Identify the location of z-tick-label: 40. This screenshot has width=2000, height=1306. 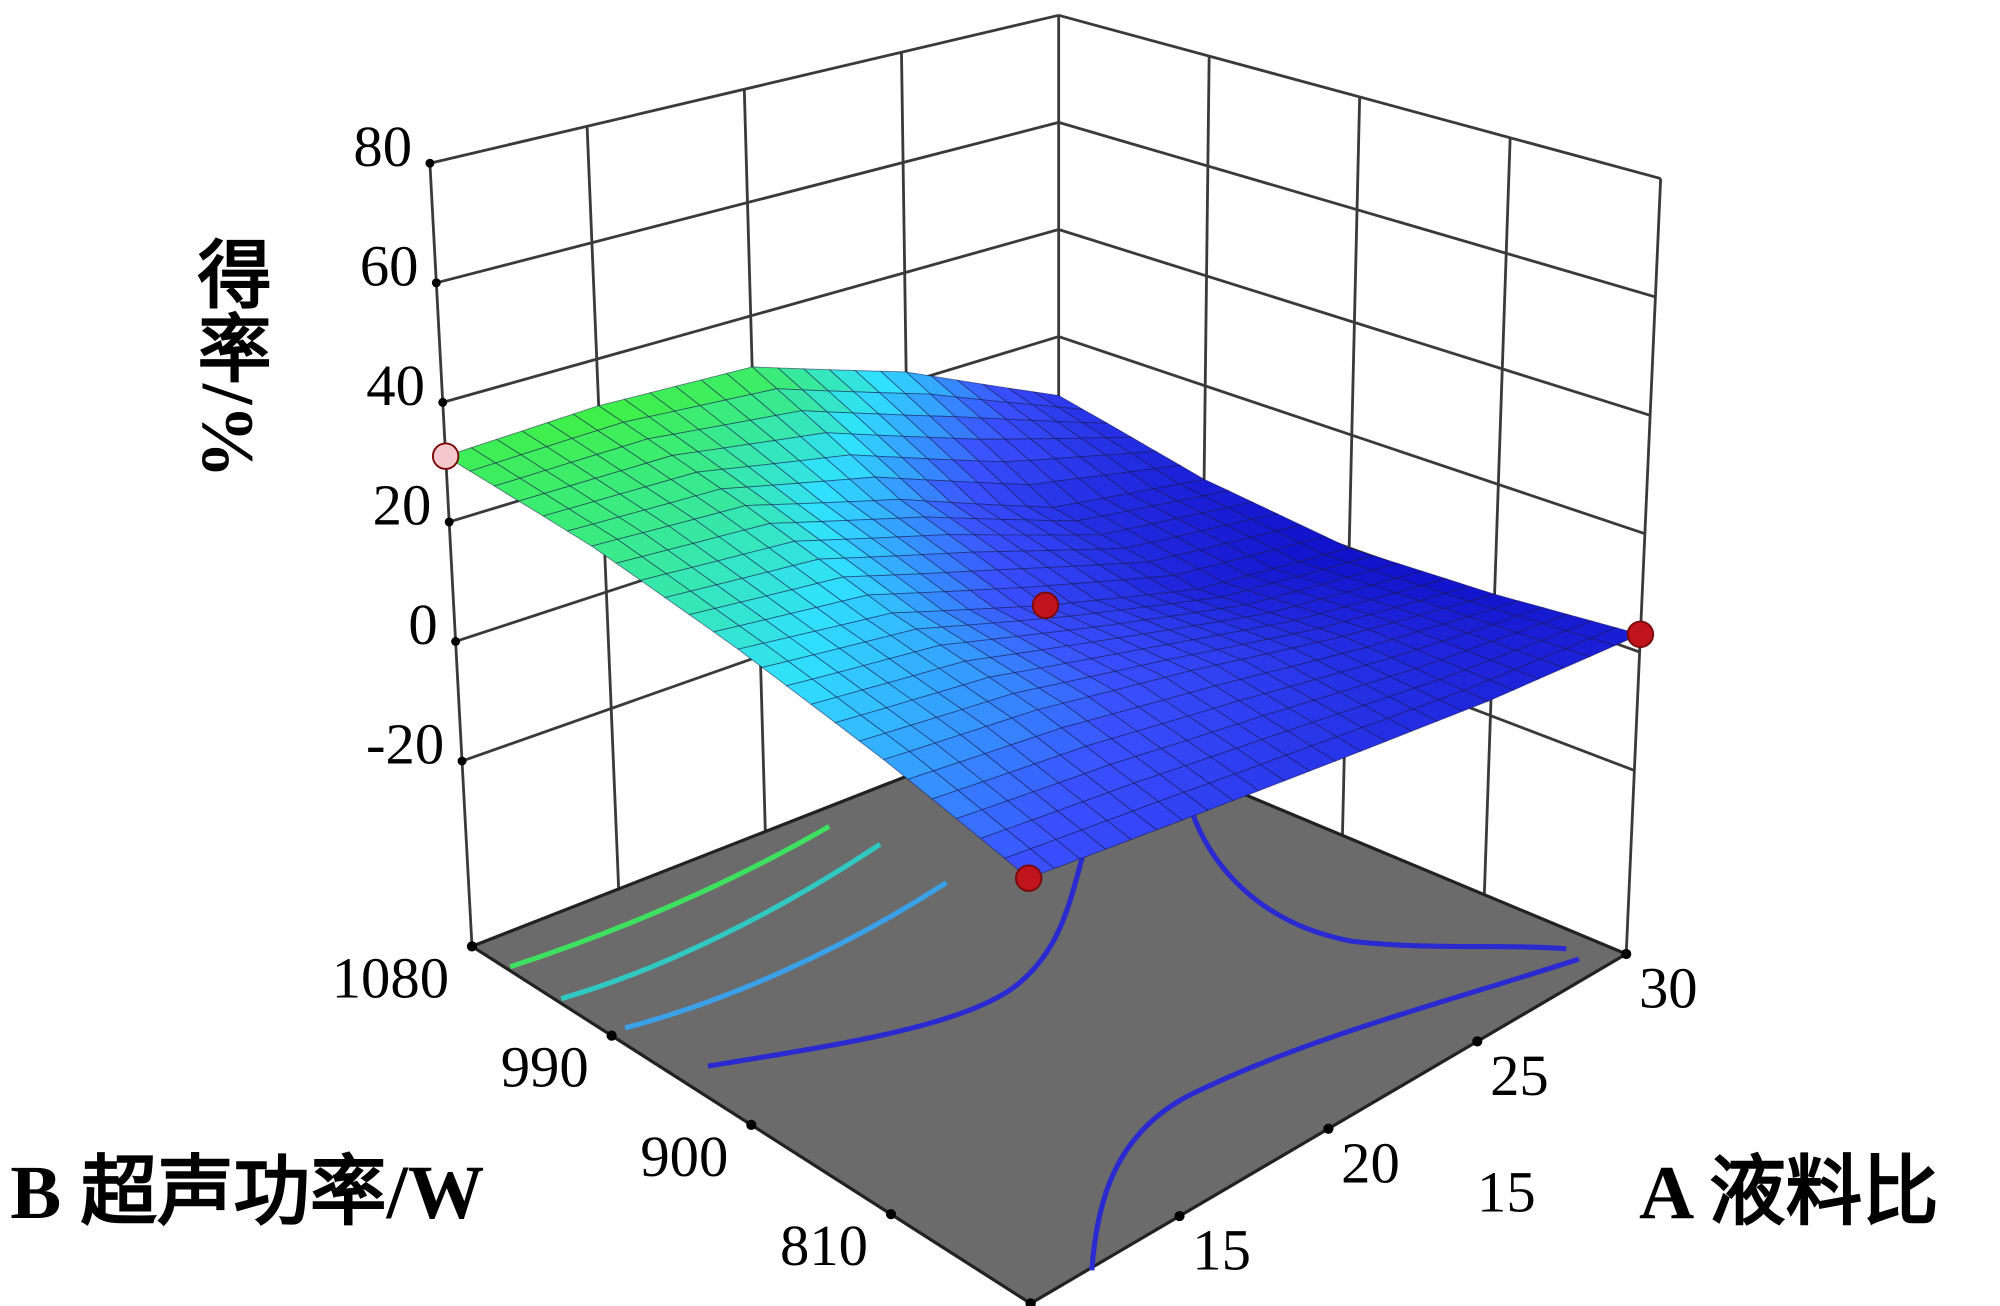
(395, 385).